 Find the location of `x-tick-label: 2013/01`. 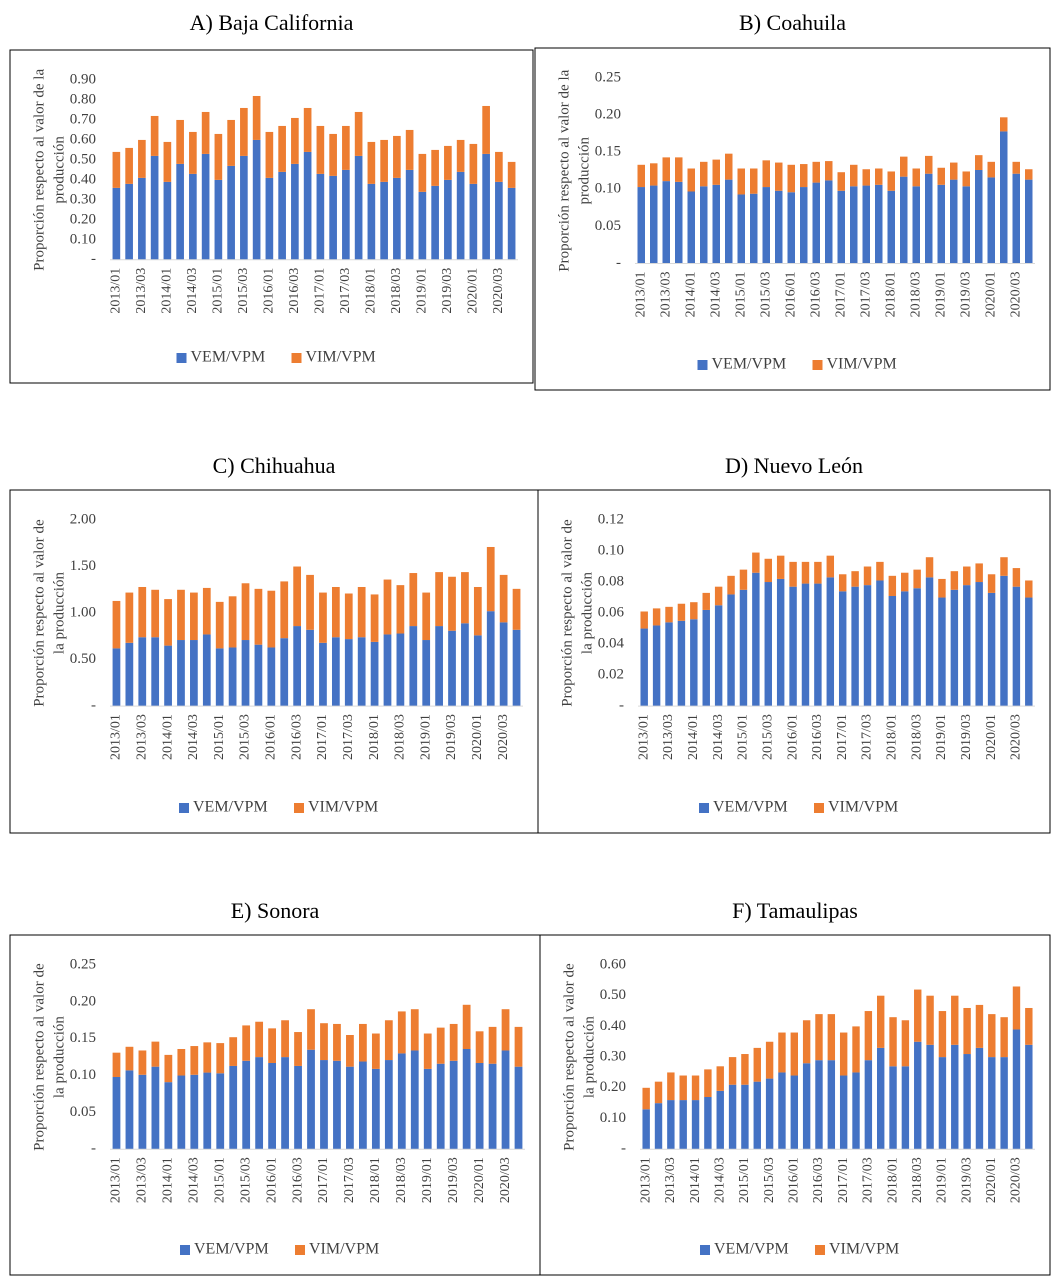

x-tick-label: 2013/01 is located at coordinates (116, 1180).